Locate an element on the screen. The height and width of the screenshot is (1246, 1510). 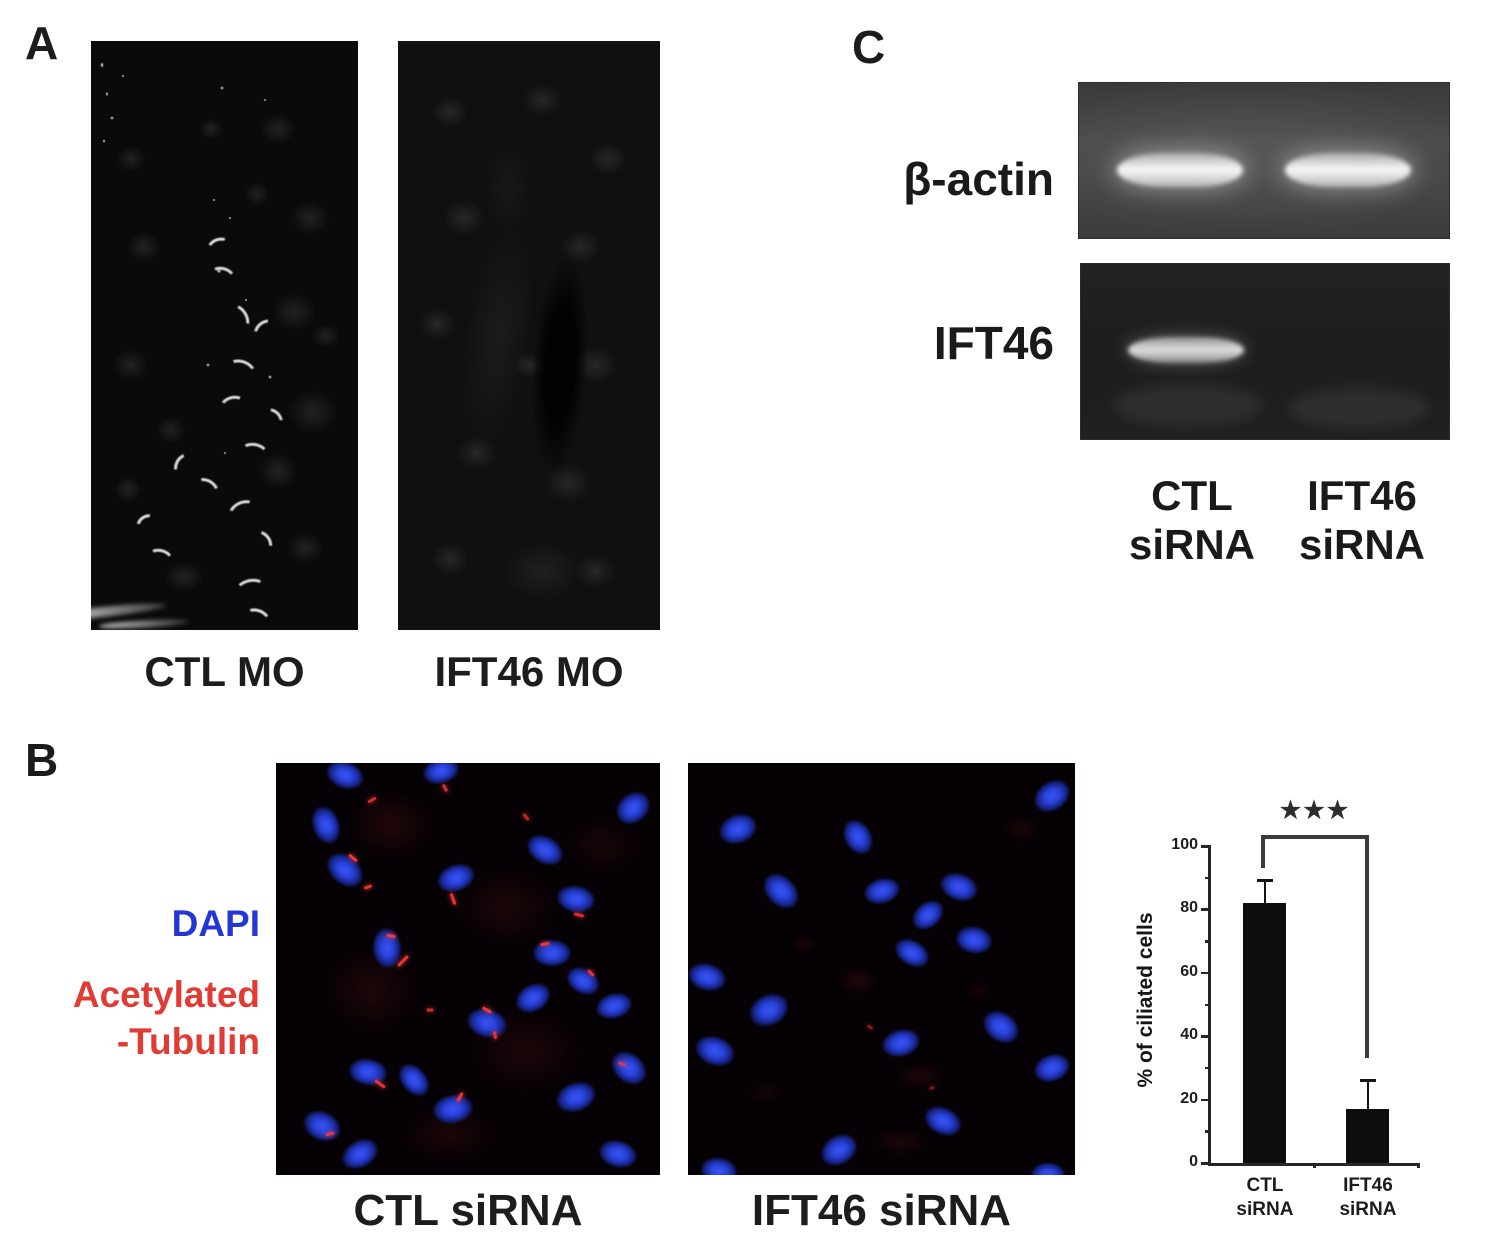
panel-b-letter: B is located at coordinates (42, 760).